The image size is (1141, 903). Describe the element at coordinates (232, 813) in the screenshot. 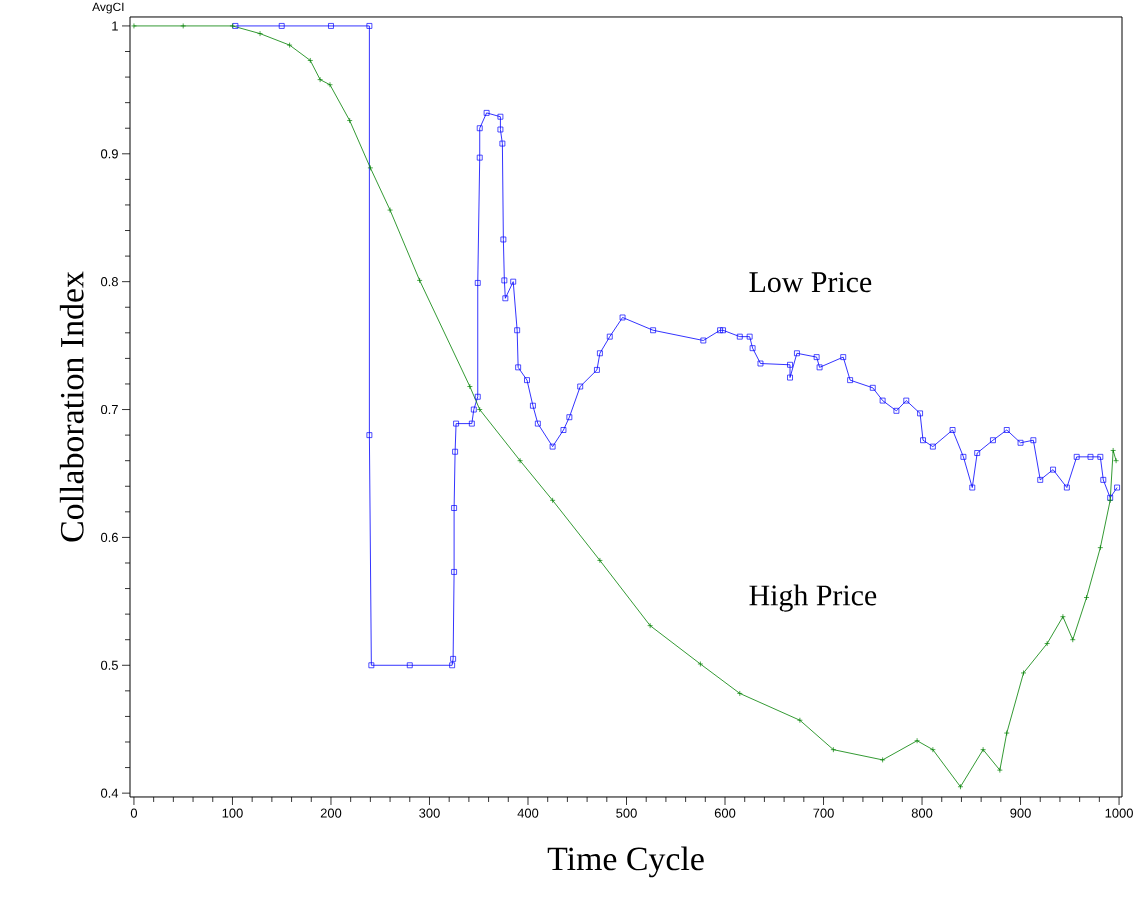

I see `x-tick-label: 100` at that location.